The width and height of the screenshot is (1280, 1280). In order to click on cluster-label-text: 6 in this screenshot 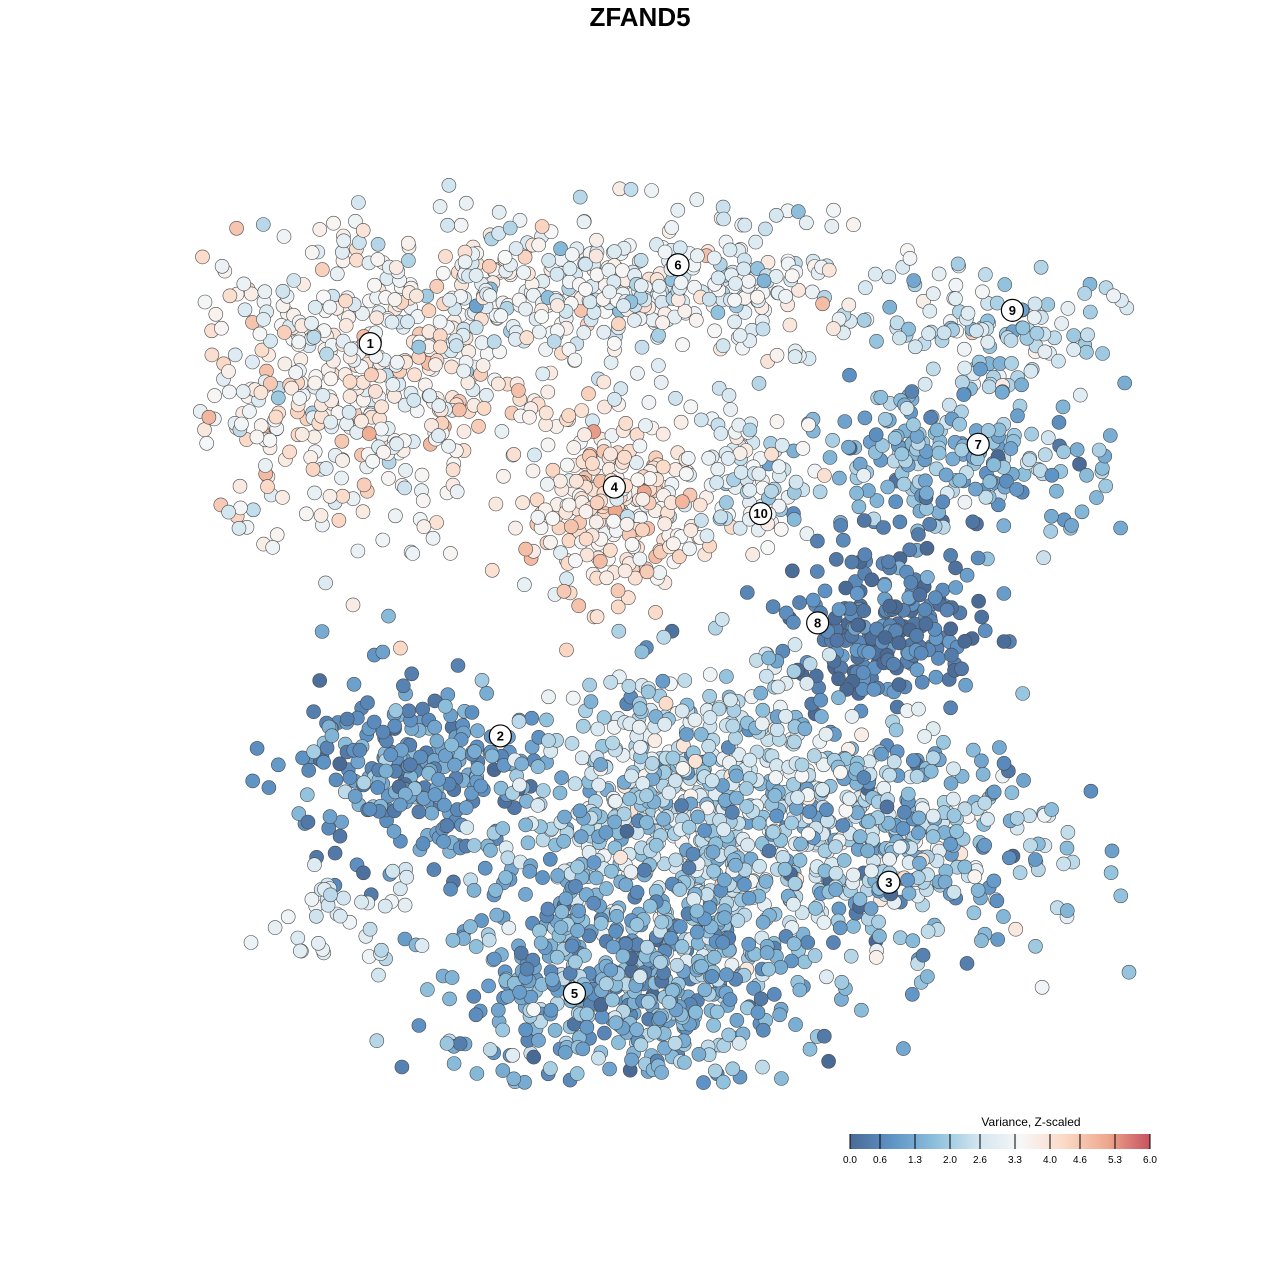, I will do `click(677, 264)`.